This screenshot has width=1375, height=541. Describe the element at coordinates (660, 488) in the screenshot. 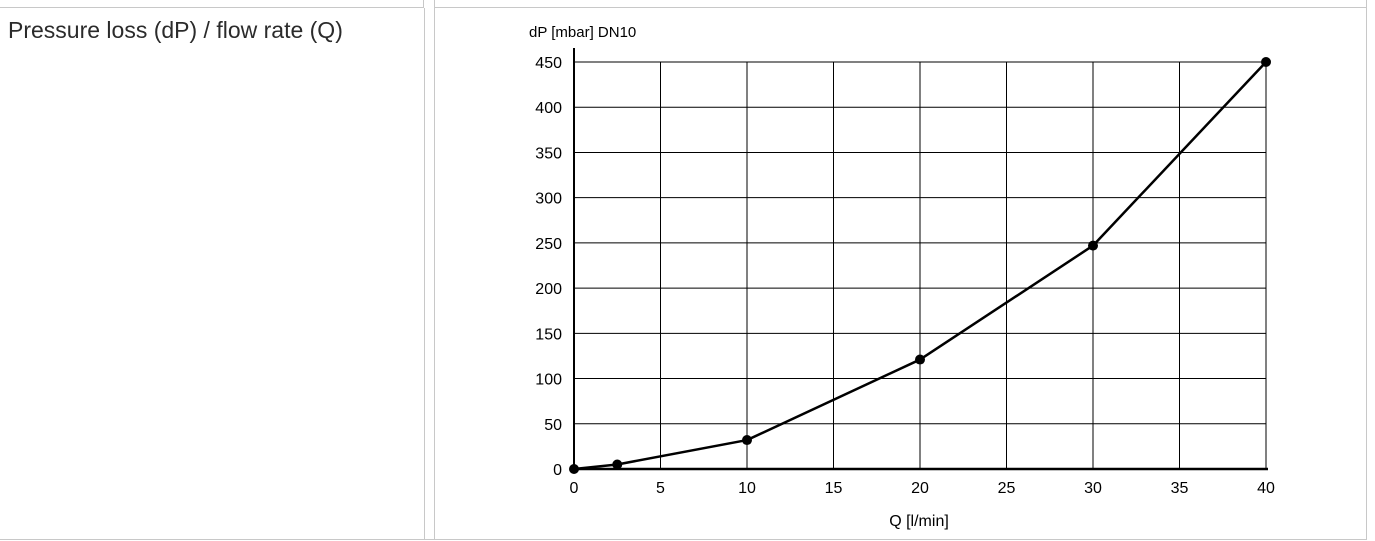

I see `x-tick-label: 5` at that location.